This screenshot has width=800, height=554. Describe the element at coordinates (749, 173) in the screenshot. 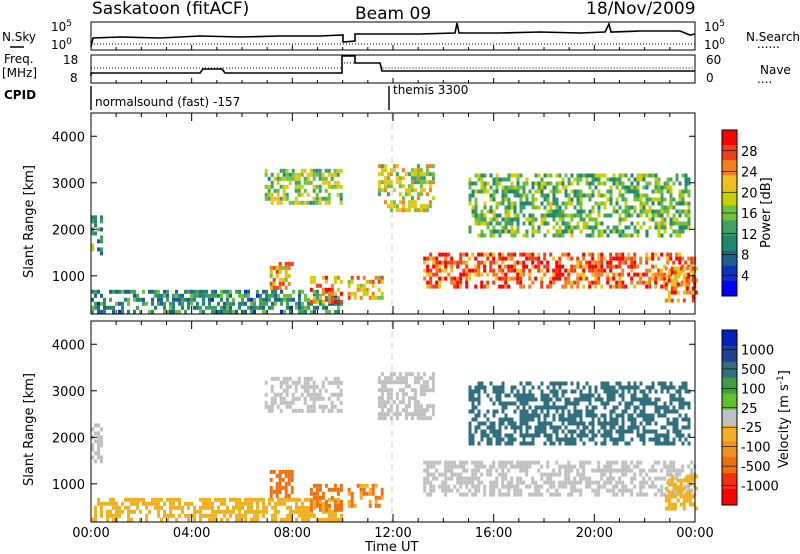

I see `colorbar-tick-label: 24` at that location.